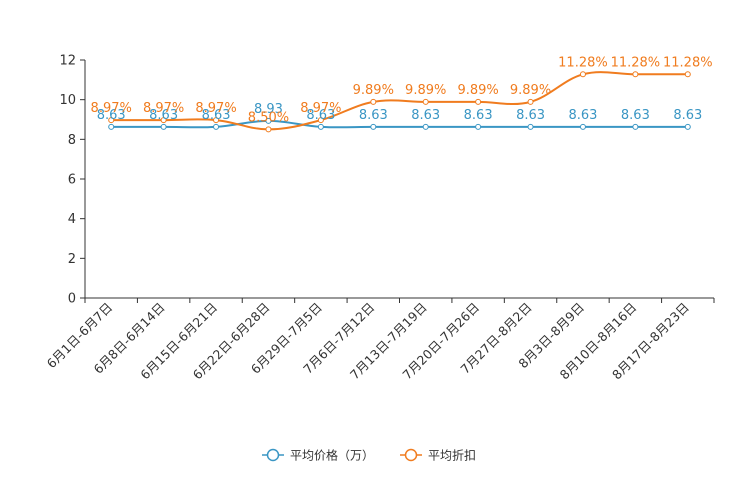  I want to click on y-tick-label: 6, so click(72, 180).